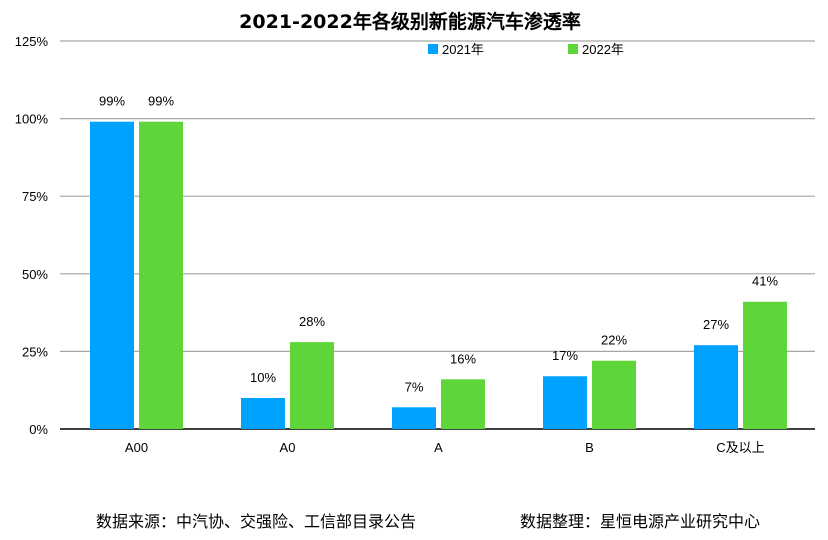 This screenshot has width=828, height=540. I want to click on data-label: 10%, so click(263, 377).